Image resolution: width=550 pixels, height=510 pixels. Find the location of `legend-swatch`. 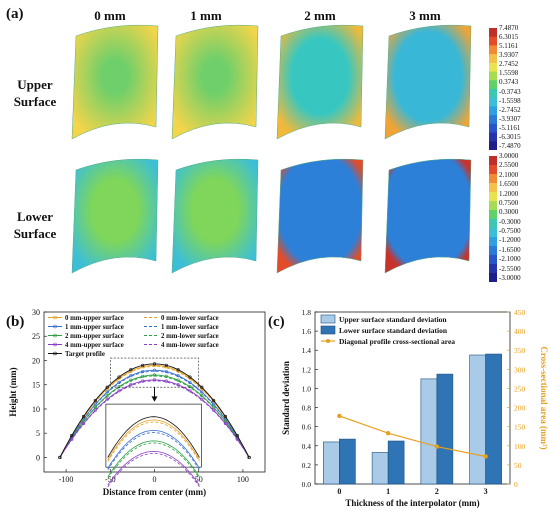

legend-swatch is located at coordinates (328, 330).